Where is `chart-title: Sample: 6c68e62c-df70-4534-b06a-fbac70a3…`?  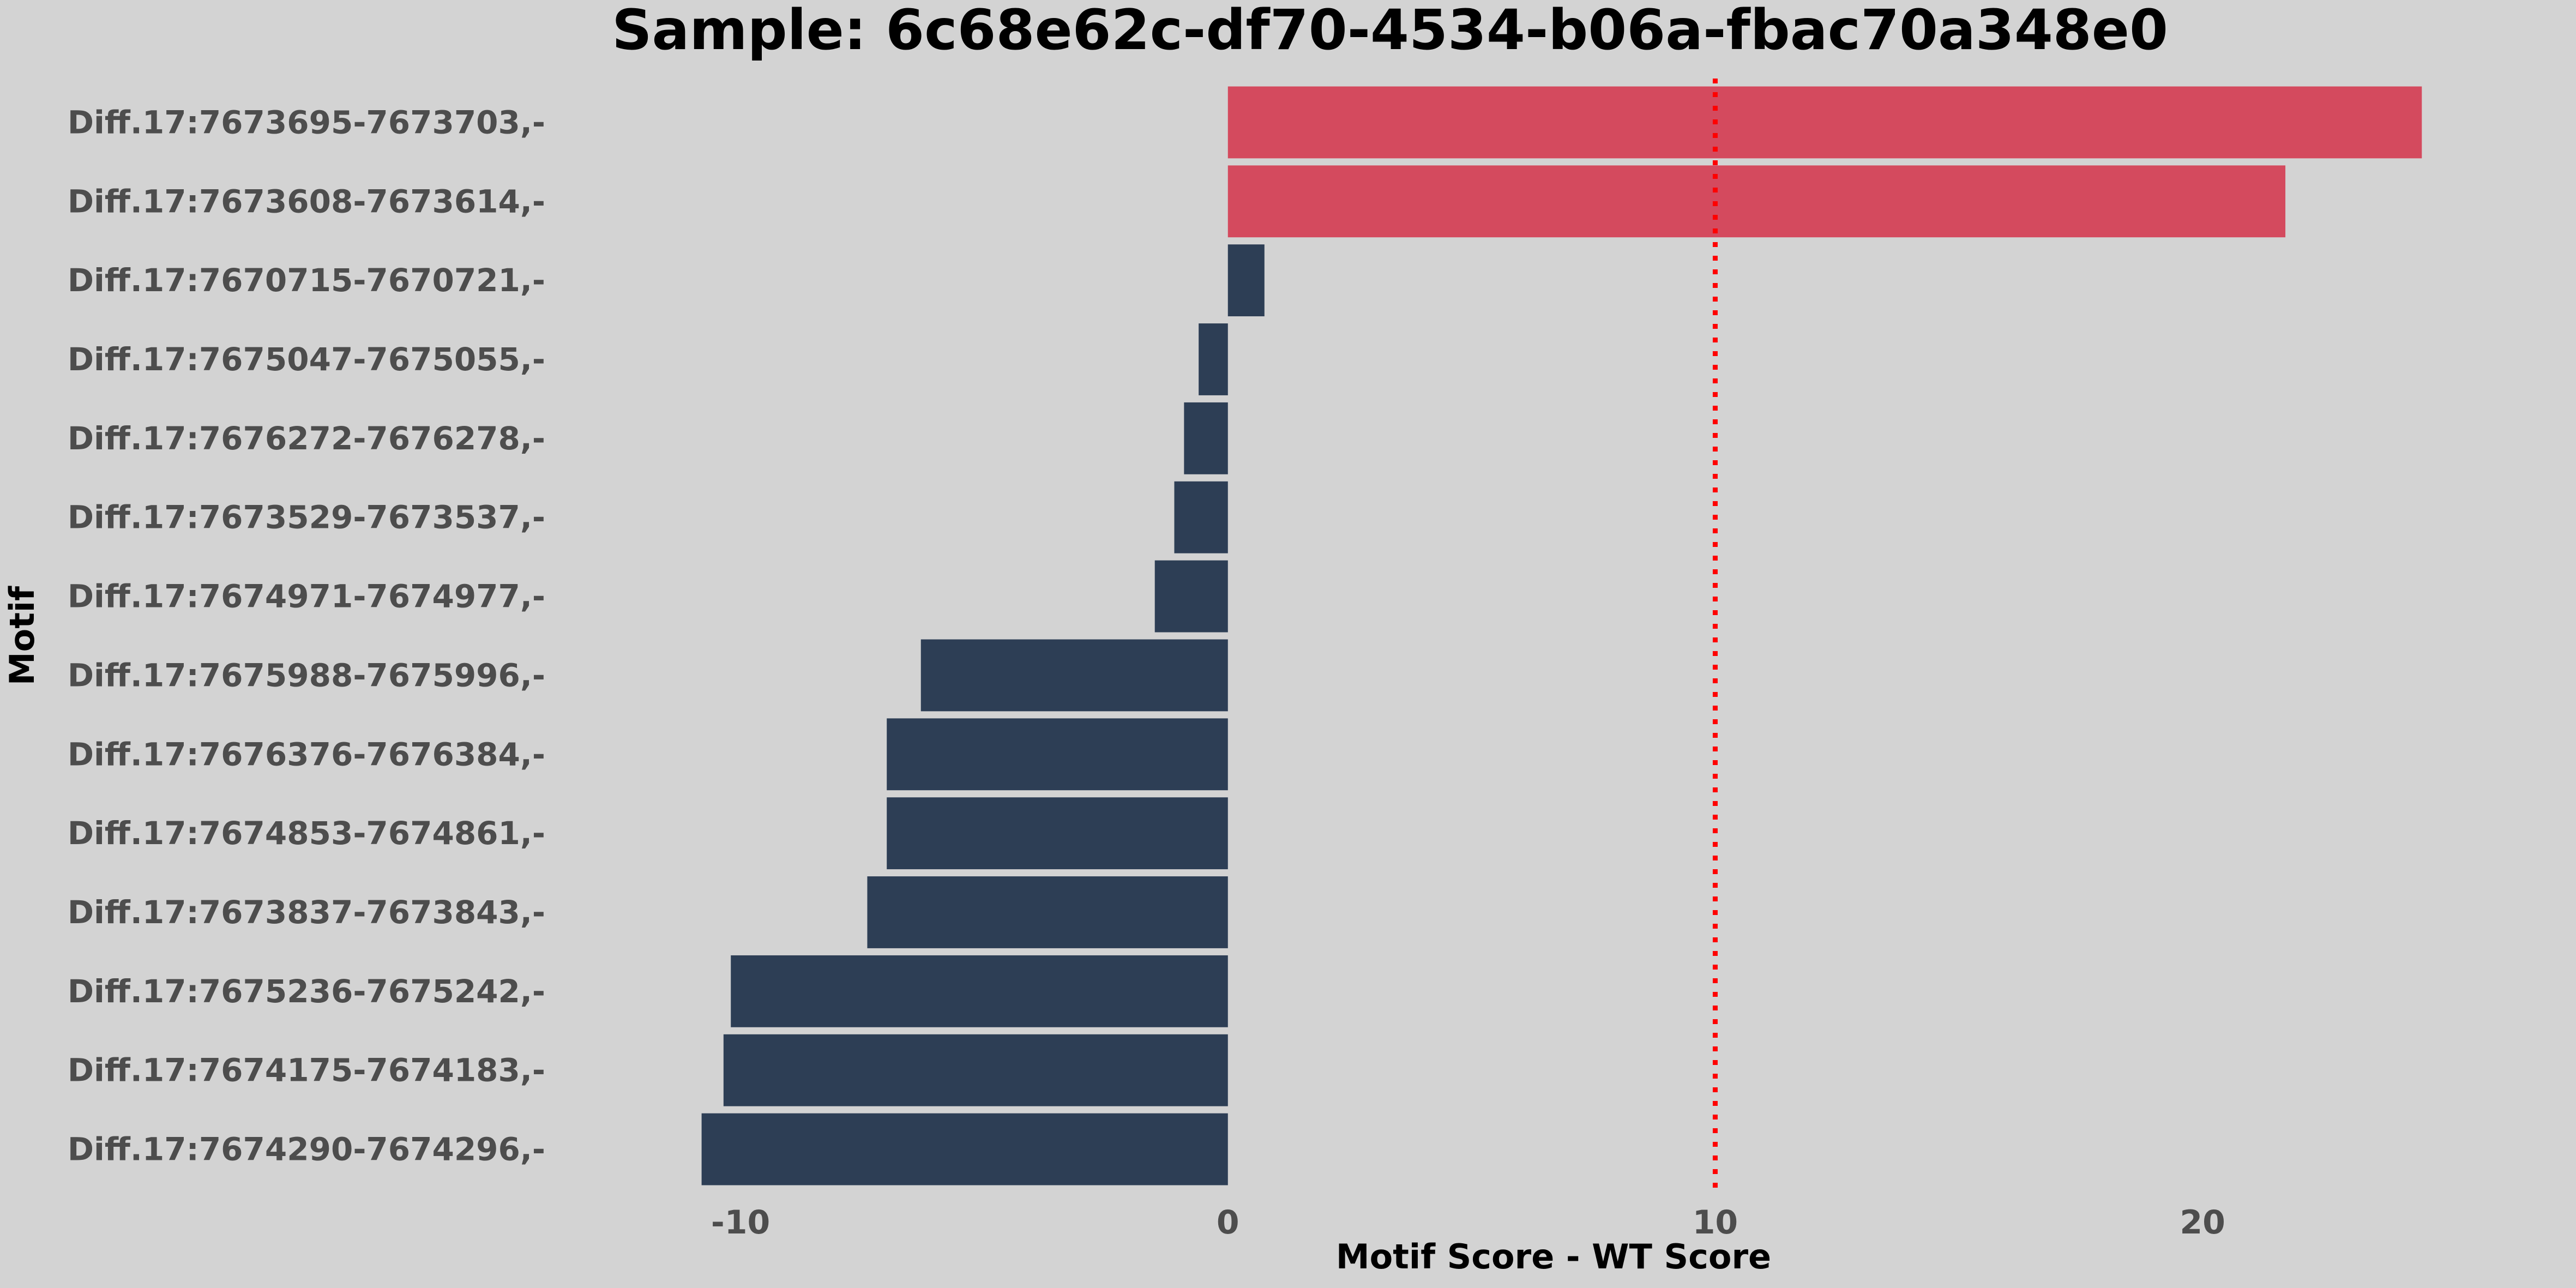 chart-title: Sample: 6c68e62c-df70-4534-b06a-fbac70a3… is located at coordinates (1390, 31).